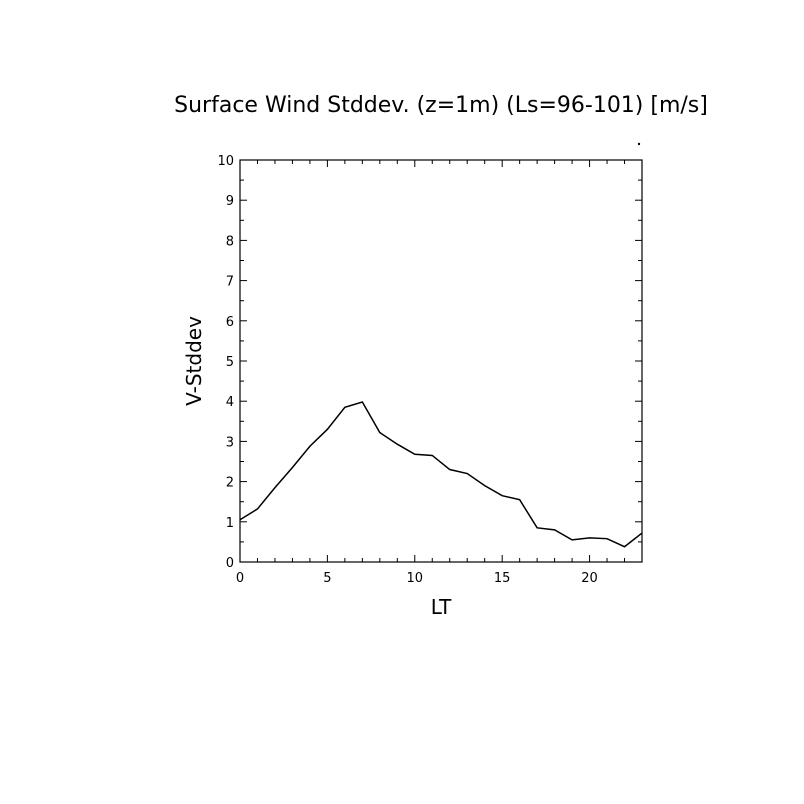 The width and height of the screenshot is (804, 804). What do you see at coordinates (230, 322) in the screenshot?
I see `y-tick-label: 6` at bounding box center [230, 322].